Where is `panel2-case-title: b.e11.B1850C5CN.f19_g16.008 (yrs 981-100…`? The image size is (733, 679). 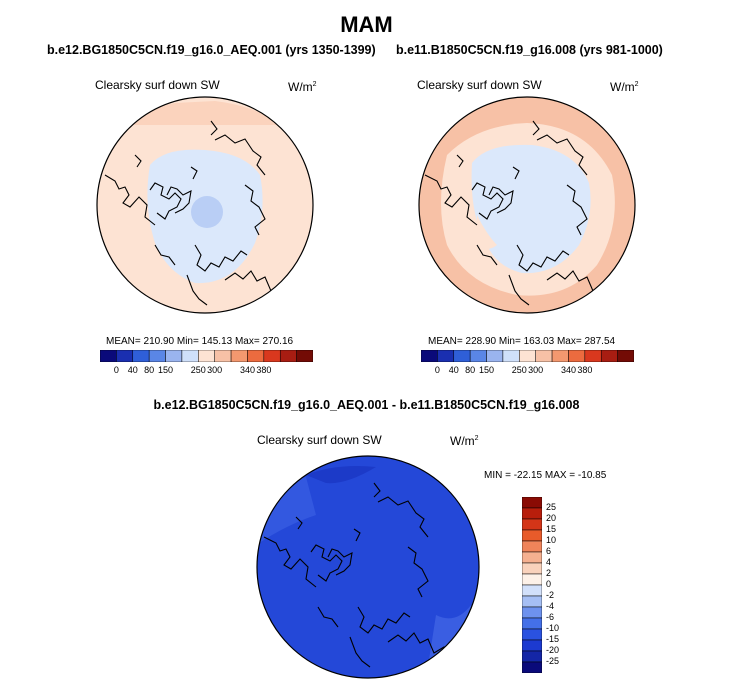
panel2-case-title: b.e11.B1850C5CN.f19_g16.008 (yrs 981-100… is located at coordinates (529, 50).